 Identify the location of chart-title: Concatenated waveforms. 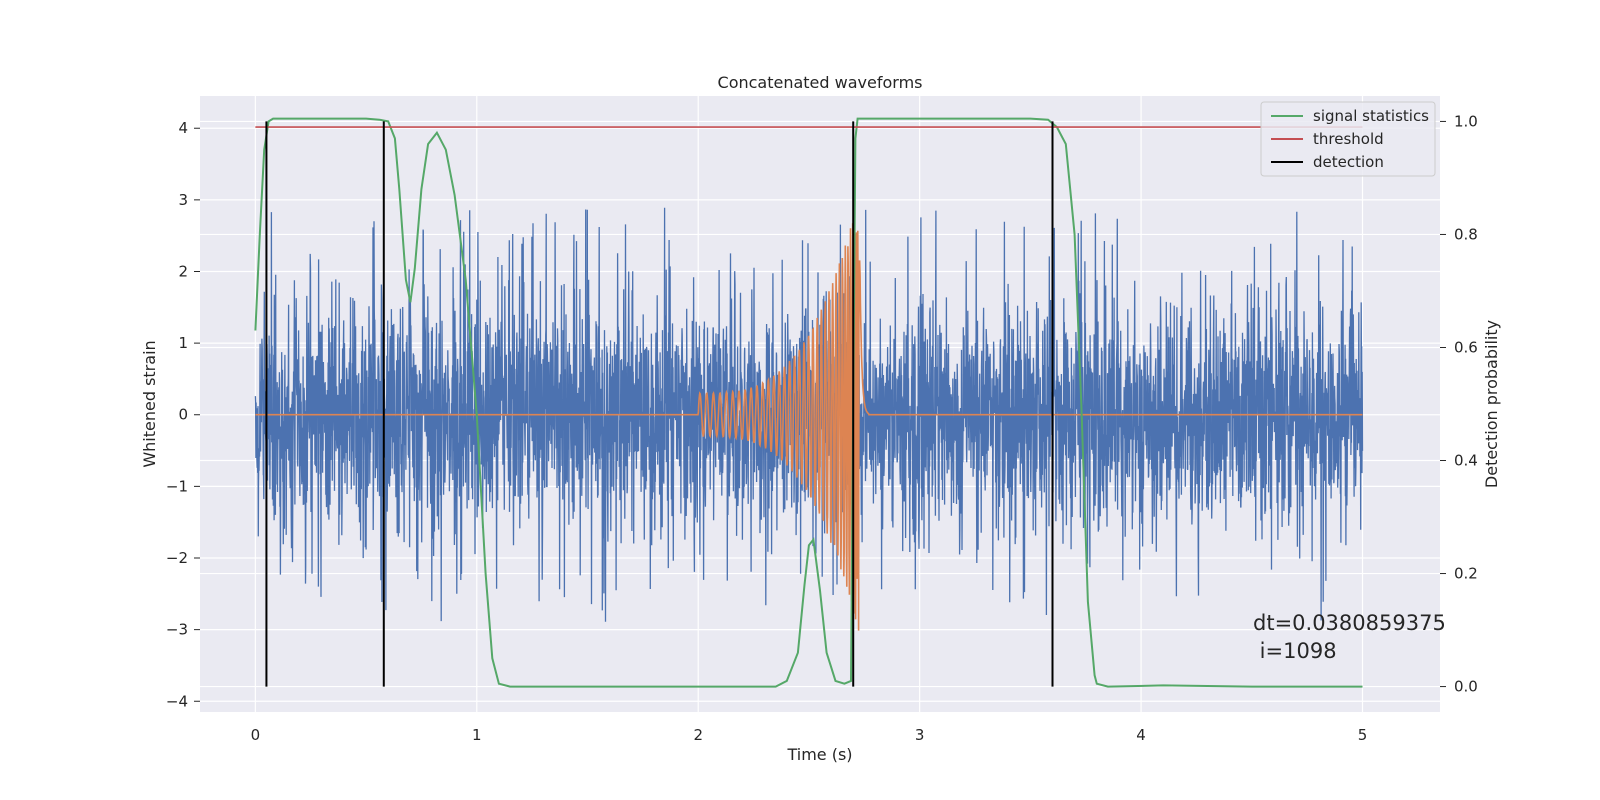
(820, 82).